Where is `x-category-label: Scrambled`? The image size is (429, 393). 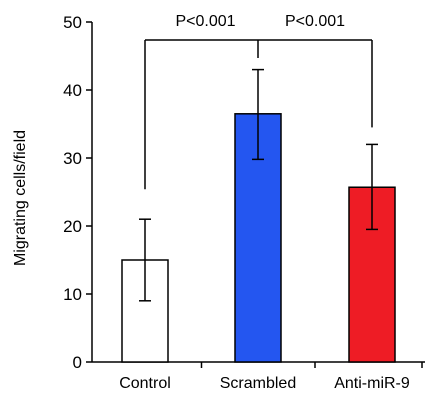 x-category-label: Scrambled is located at coordinates (258, 383).